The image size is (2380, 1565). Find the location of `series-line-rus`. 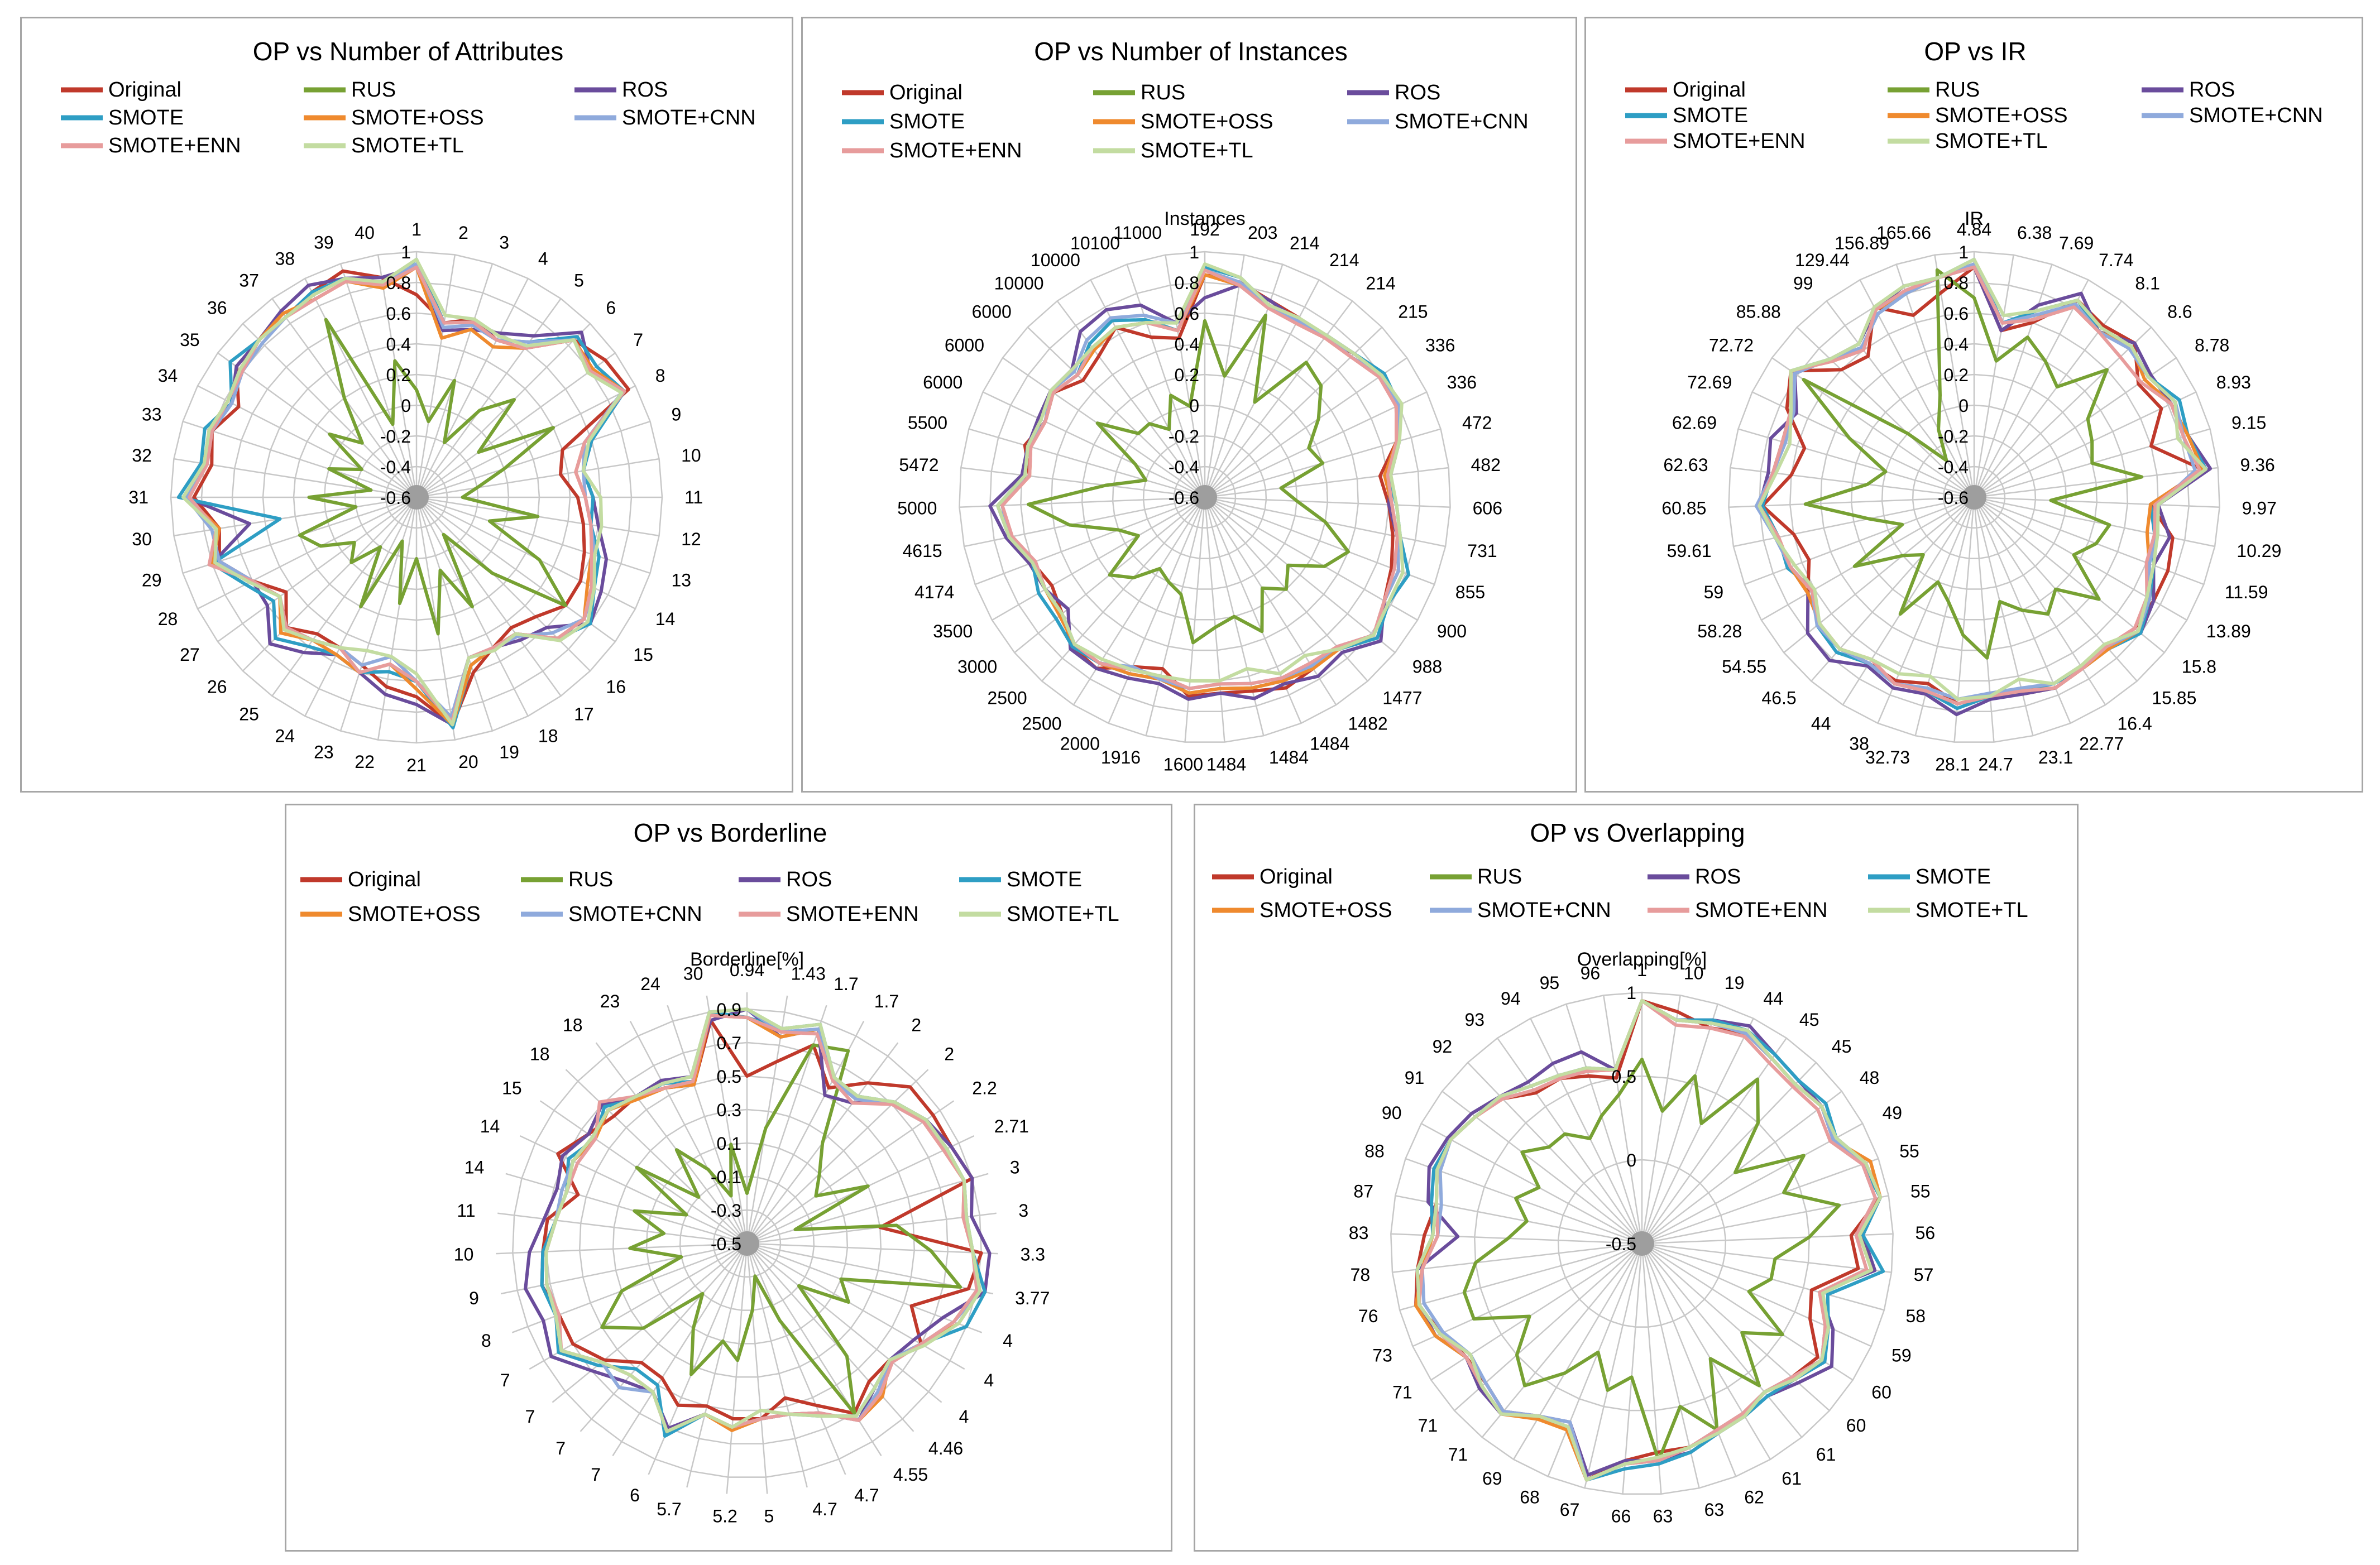

series-line-rus is located at coordinates (1189, 479).